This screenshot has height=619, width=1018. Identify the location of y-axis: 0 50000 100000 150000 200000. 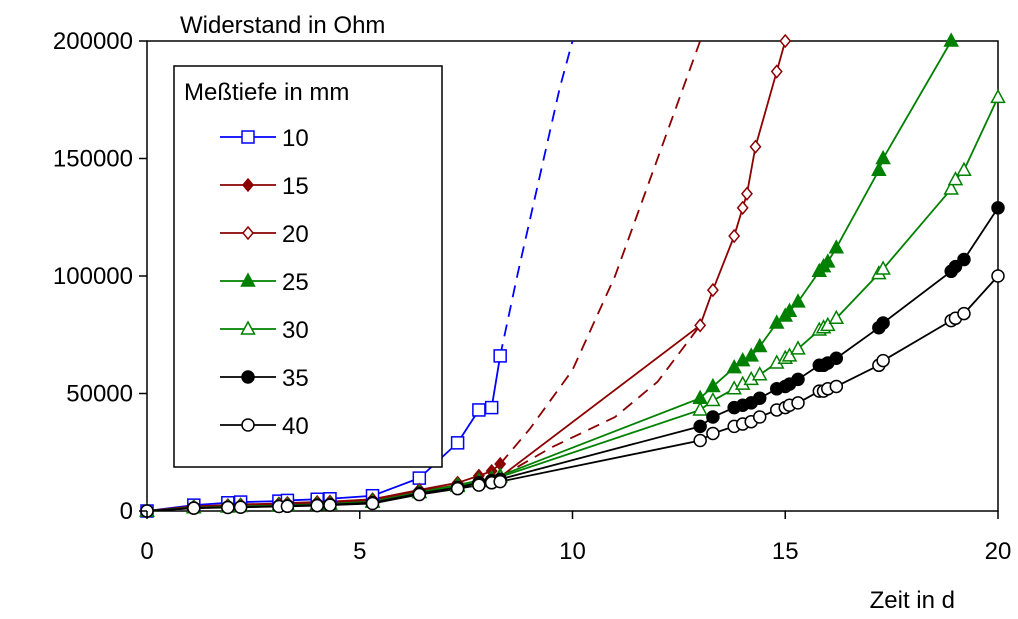
(100, 276).